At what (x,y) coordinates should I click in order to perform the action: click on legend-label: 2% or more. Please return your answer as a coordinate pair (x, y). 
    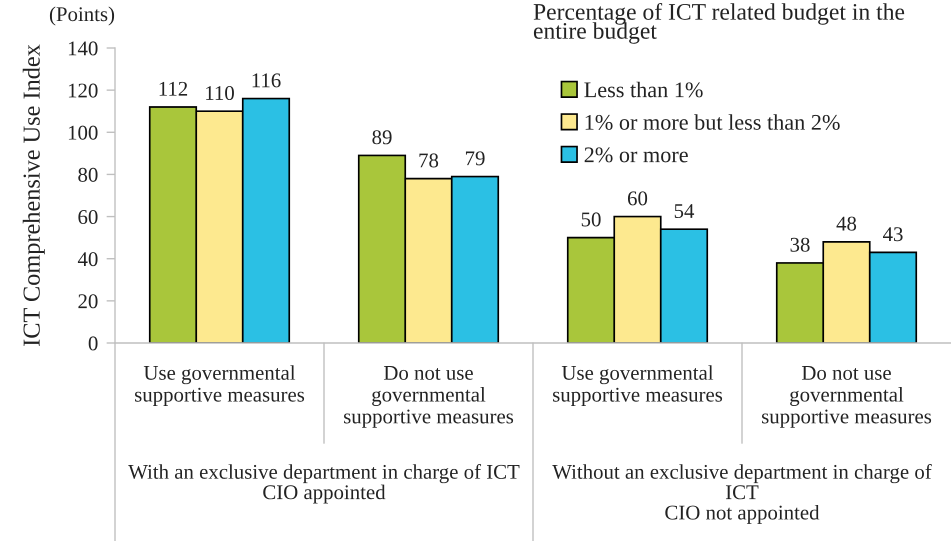
    Looking at the image, I should click on (636, 154).